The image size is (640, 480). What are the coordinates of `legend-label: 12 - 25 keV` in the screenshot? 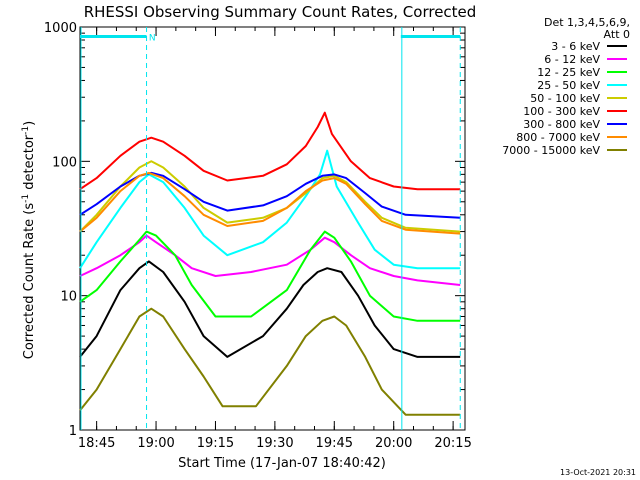 It's located at (568, 72).